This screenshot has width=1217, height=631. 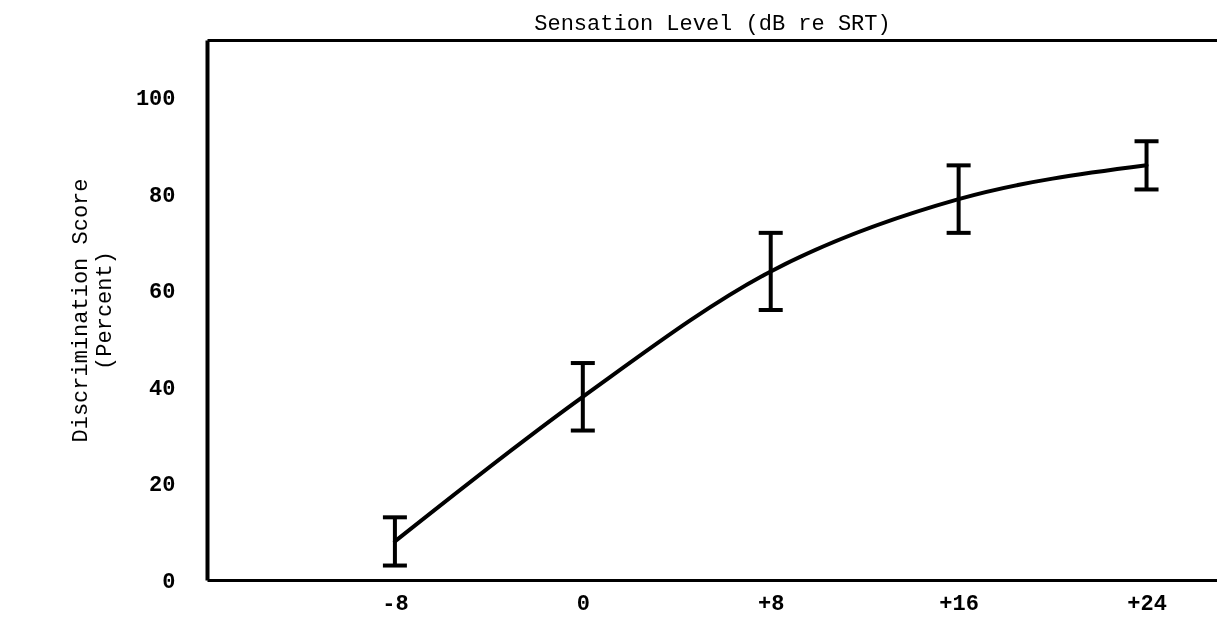 What do you see at coordinates (93, 310) in the screenshot?
I see `y-axis-title: Discrimination Score (Percent)` at bounding box center [93, 310].